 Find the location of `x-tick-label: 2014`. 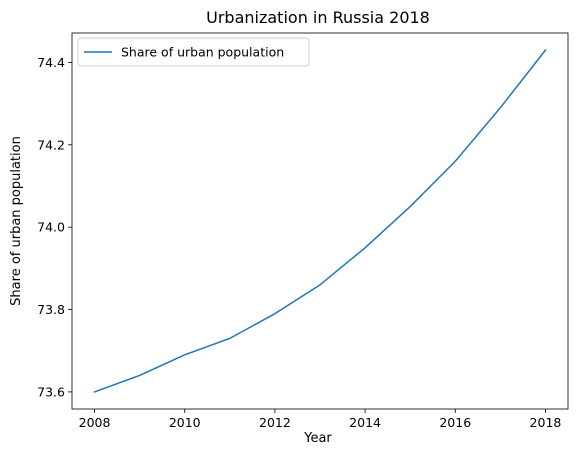

x-tick-label: 2014 is located at coordinates (365, 422).